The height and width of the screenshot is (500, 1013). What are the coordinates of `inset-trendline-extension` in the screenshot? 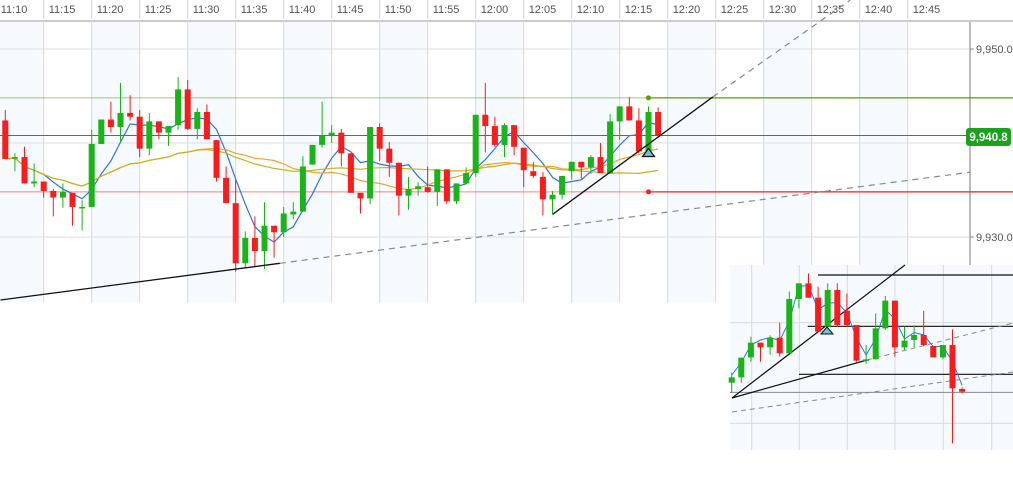 It's located at (872, 392).